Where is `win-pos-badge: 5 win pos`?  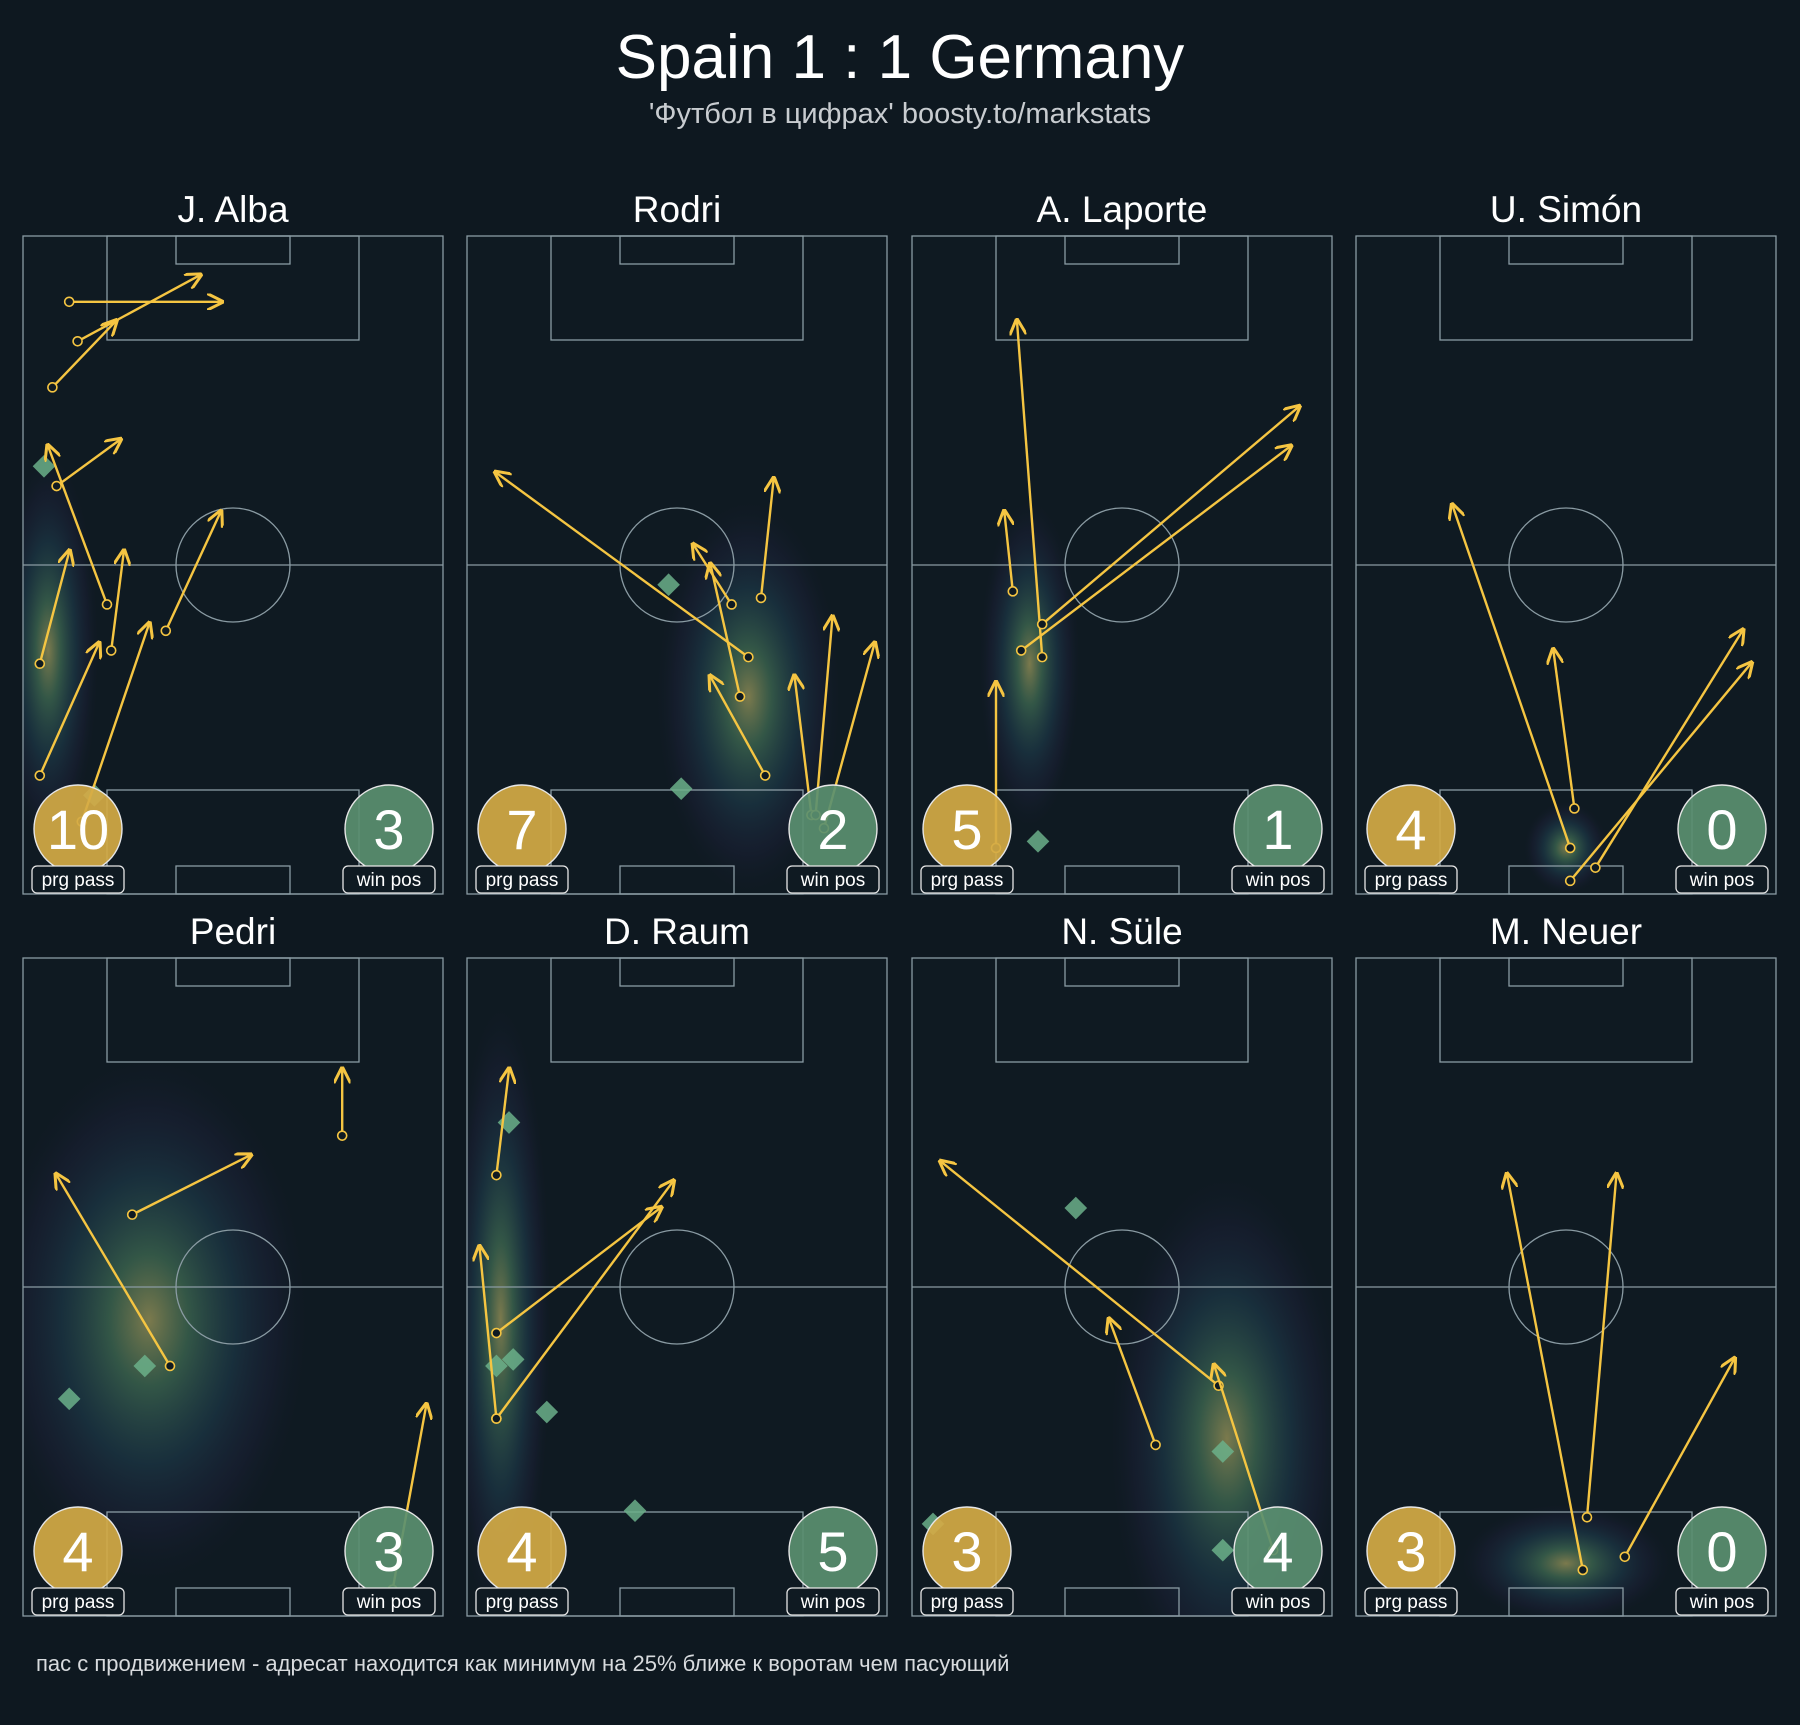 win-pos-badge: 5 win pos is located at coordinates (833, 1561).